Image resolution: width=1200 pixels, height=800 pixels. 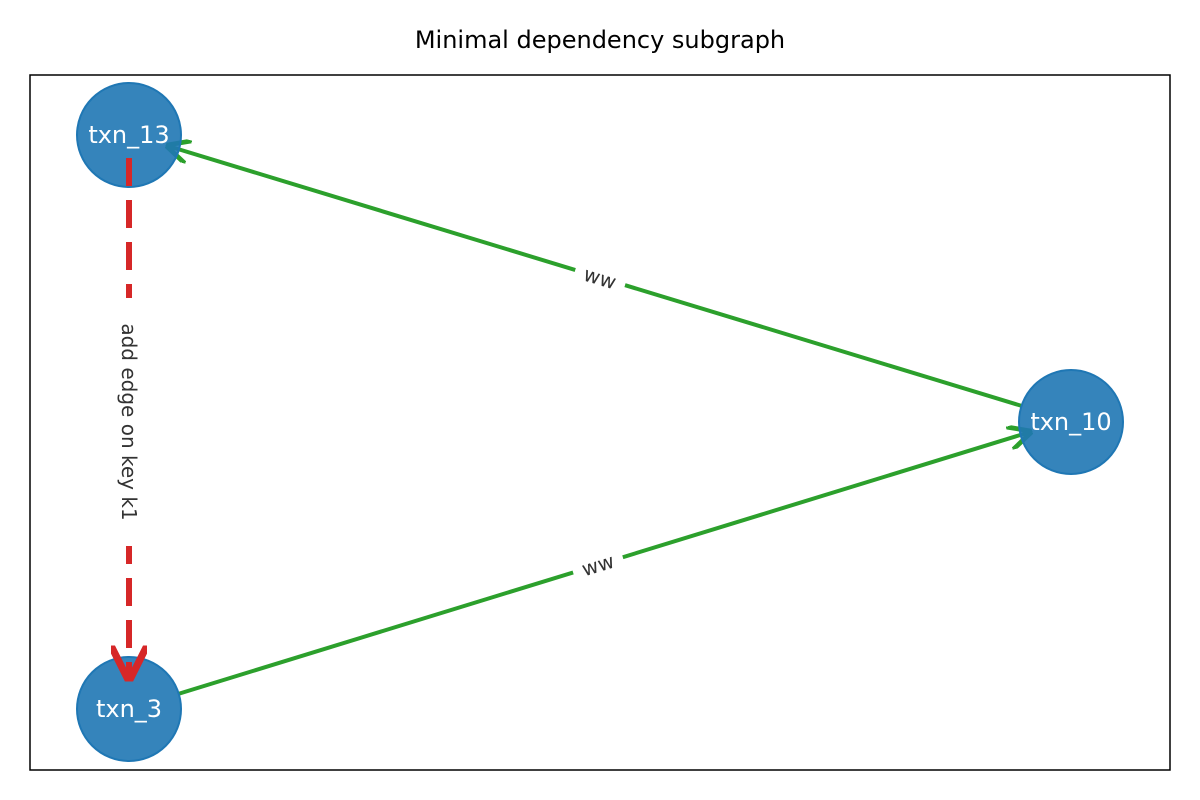 I want to click on node-label: txn_3, so click(x=129, y=709).